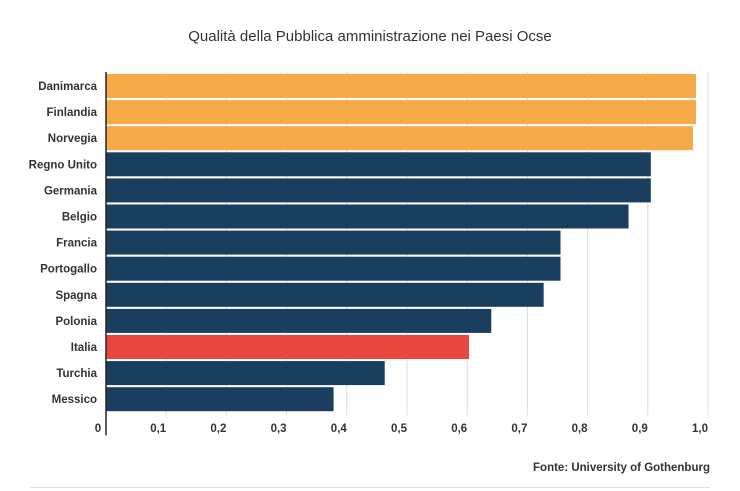 The height and width of the screenshot is (491, 740). What do you see at coordinates (74, 400) in the screenshot?
I see `category-label: Messico` at bounding box center [74, 400].